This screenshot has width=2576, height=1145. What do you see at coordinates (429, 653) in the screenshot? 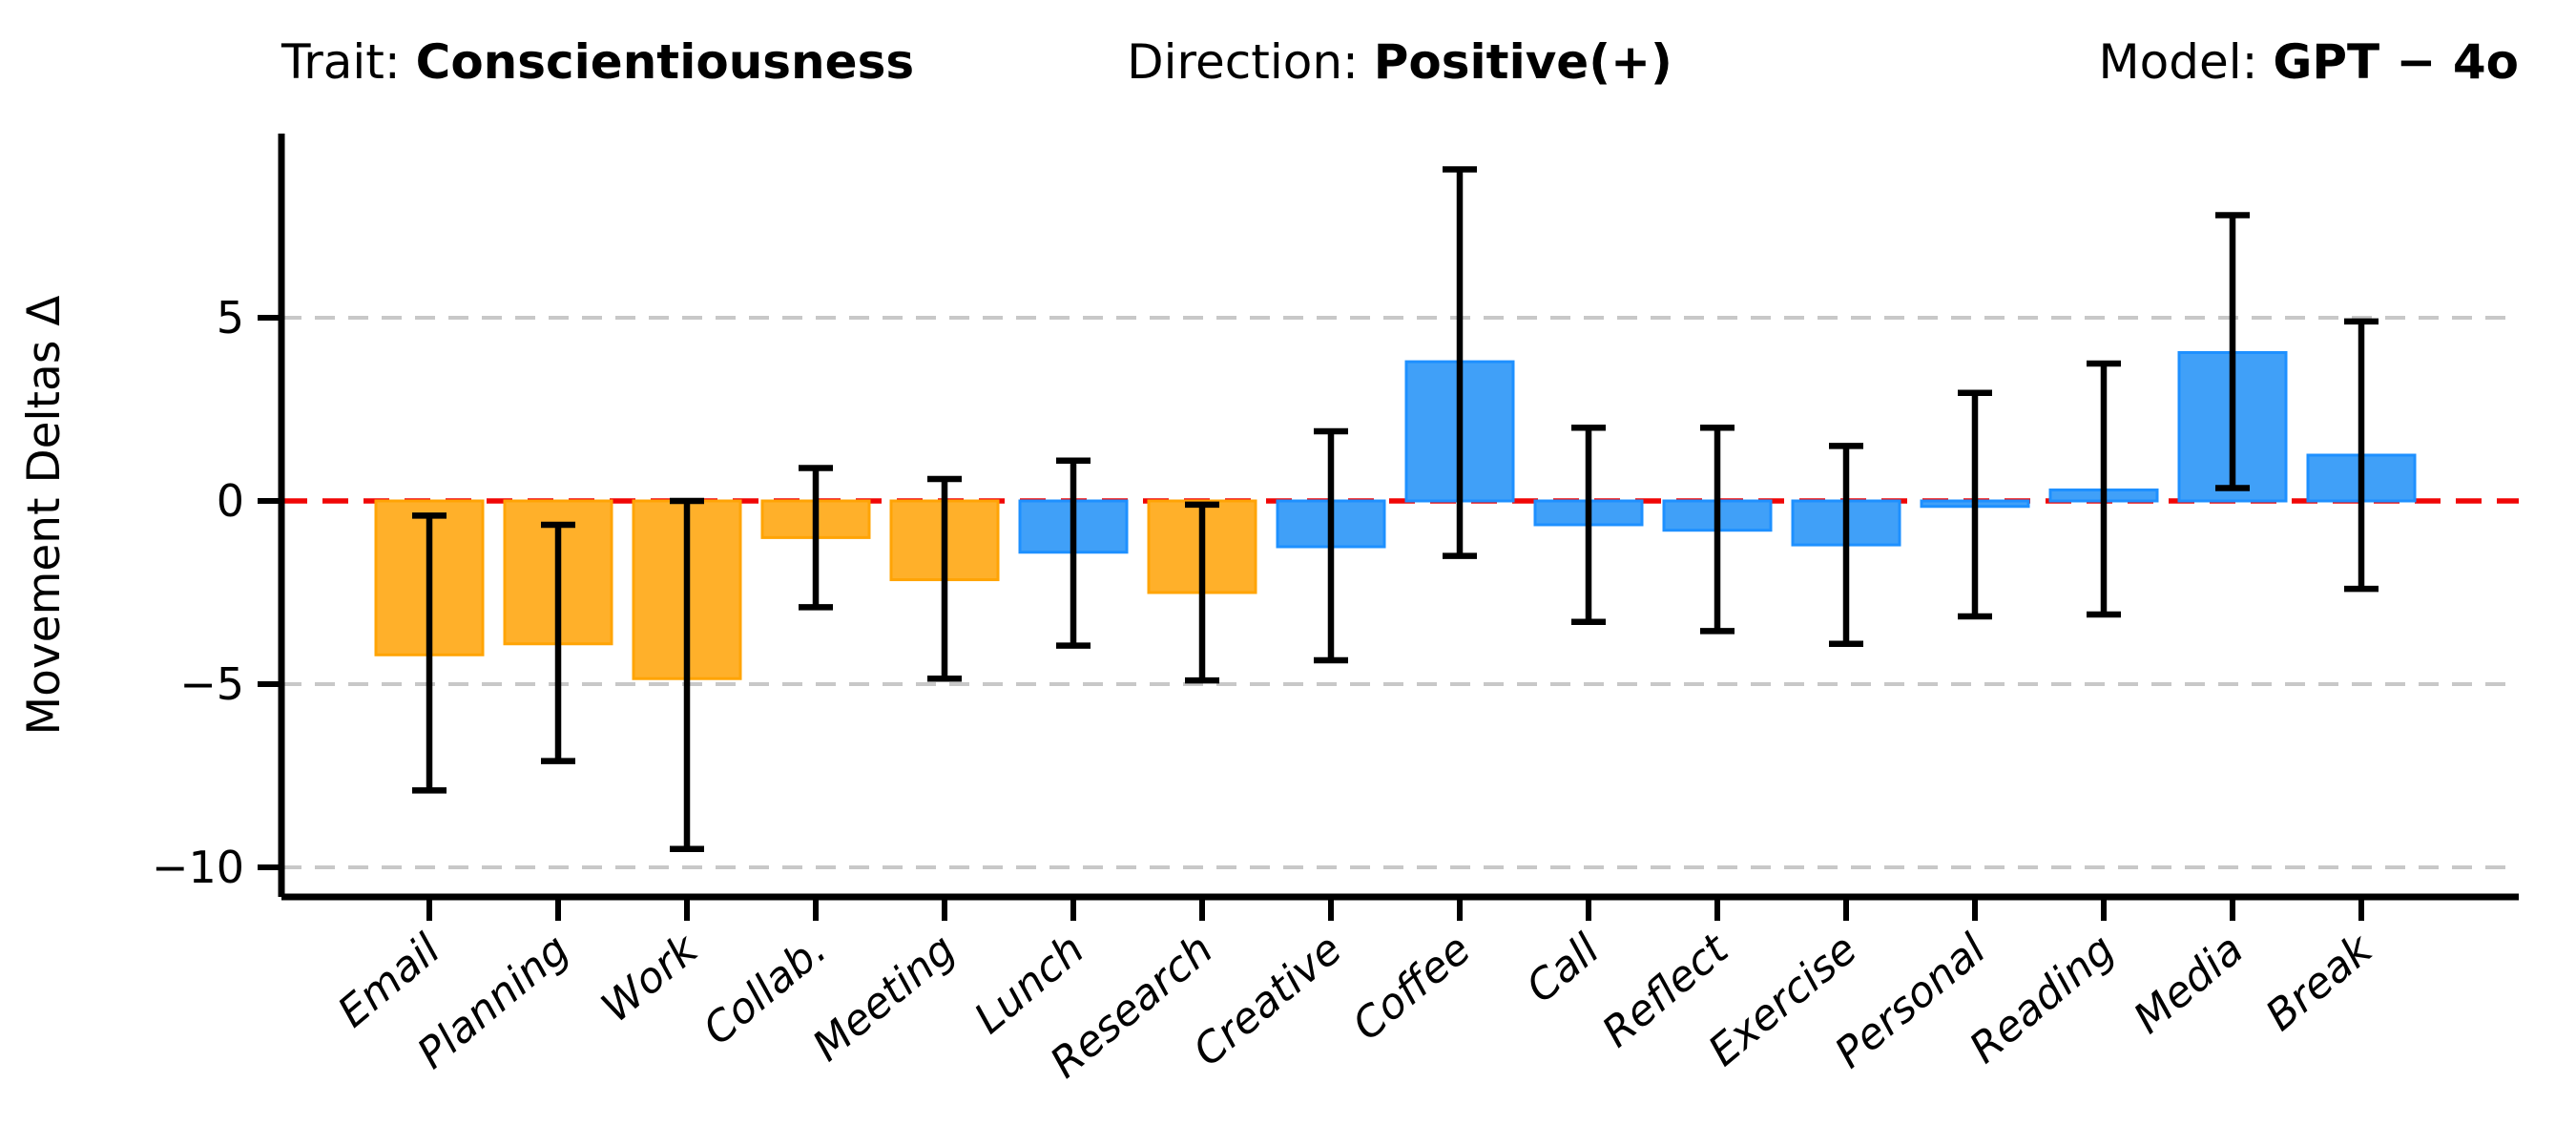
I see `error-bar-email` at bounding box center [429, 653].